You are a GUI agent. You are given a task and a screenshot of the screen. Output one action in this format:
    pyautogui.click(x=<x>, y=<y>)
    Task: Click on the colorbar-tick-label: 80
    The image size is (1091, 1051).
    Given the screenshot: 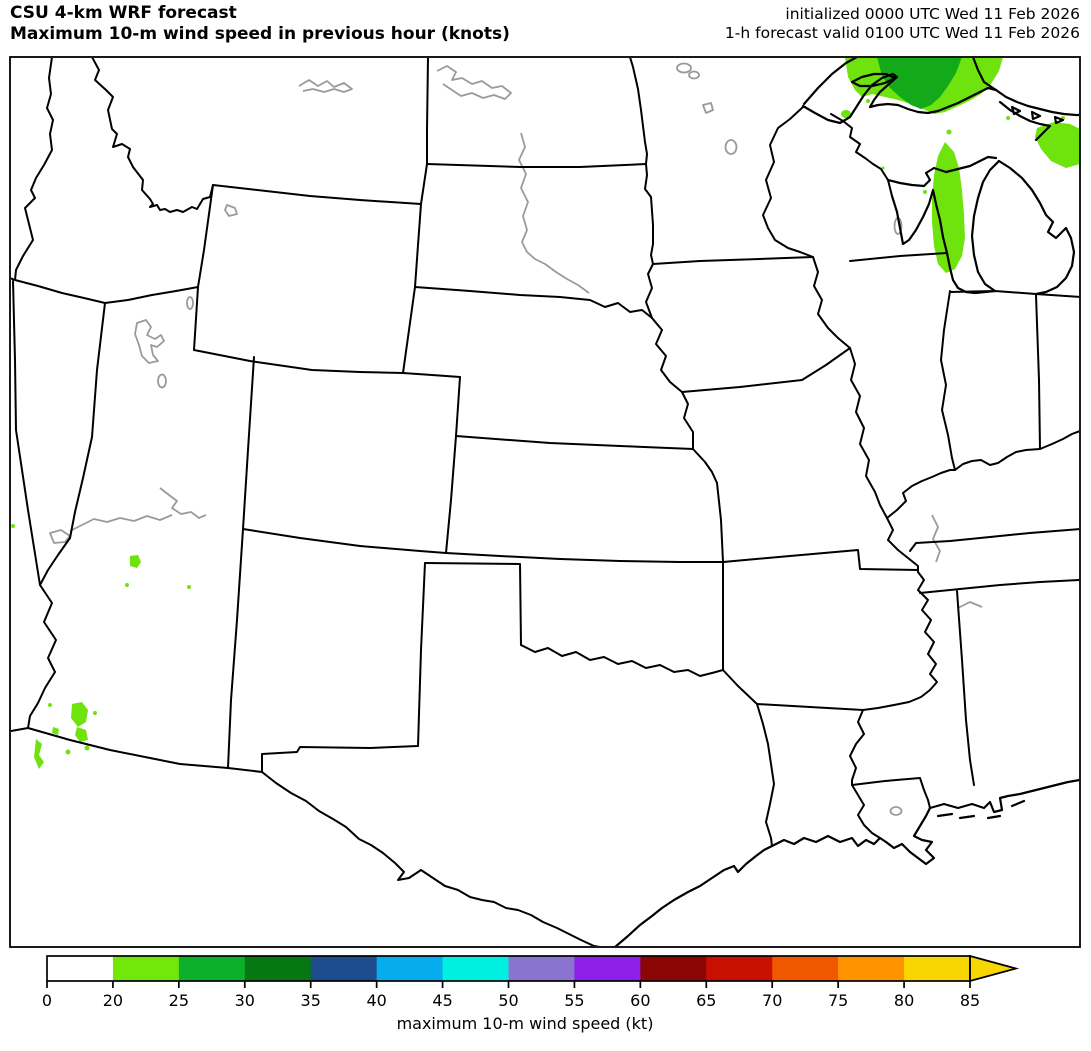 What is the action you would take?
    pyautogui.click(x=904, y=1000)
    